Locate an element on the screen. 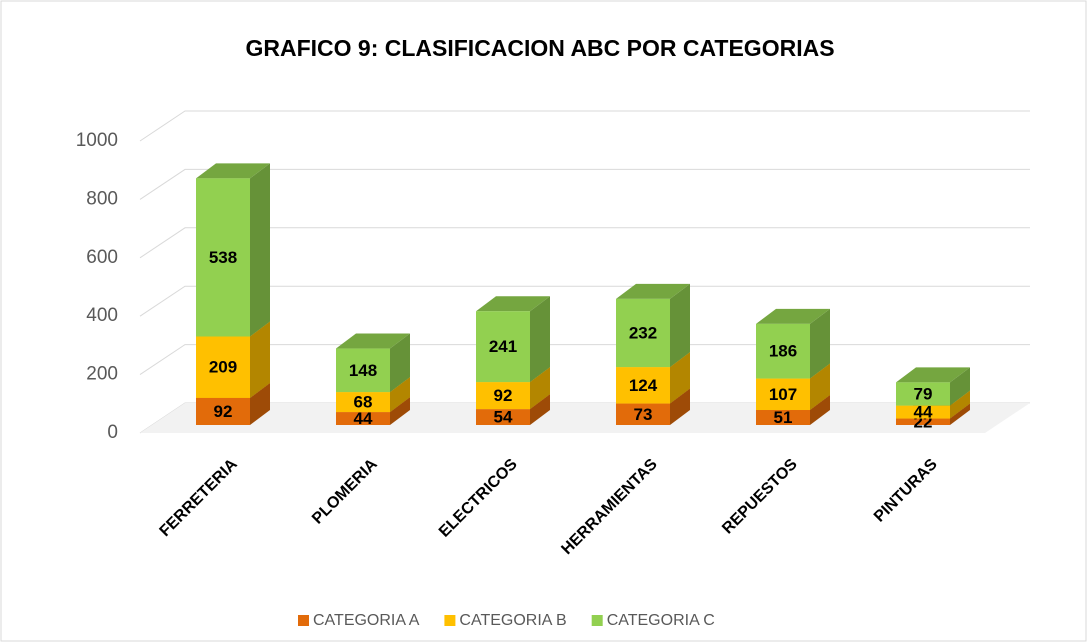 The width and height of the screenshot is (1087, 642). value-label: 107 is located at coordinates (783, 394).